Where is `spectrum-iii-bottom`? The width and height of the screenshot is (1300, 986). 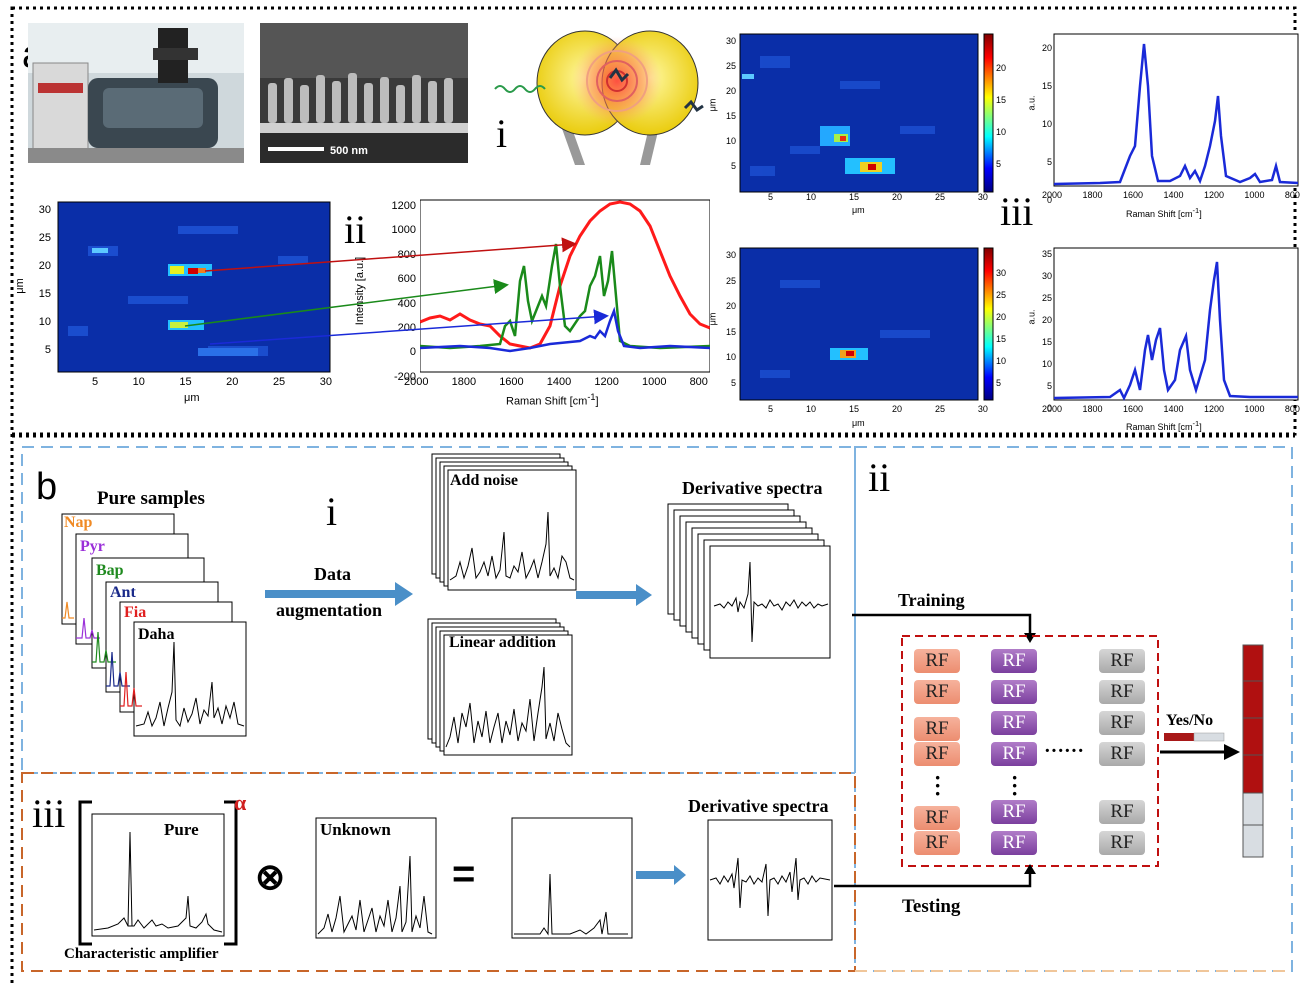
spectrum-iii-bottom is located at coordinates (1176, 324).